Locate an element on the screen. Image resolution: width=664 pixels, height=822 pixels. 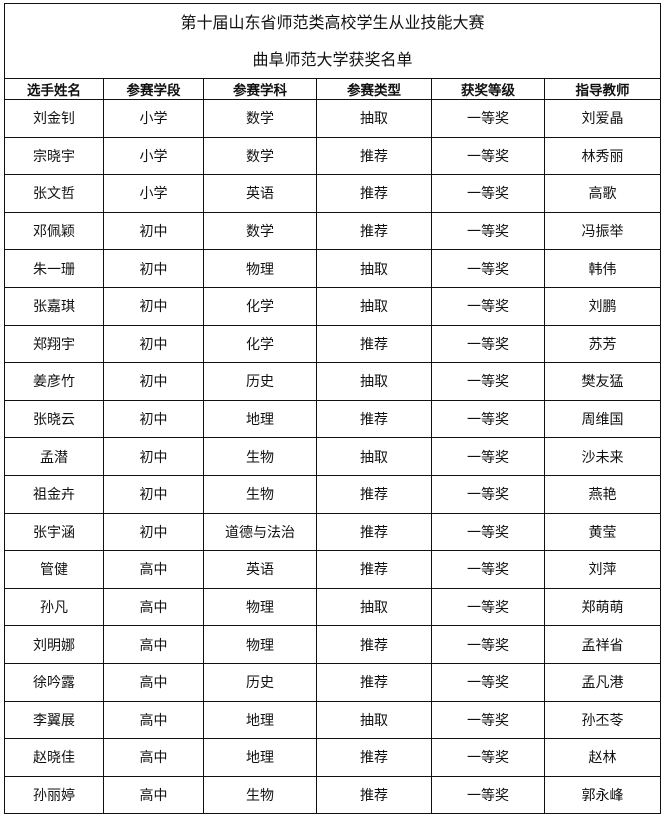
table-cell: 李翼展 is located at coordinates (54, 720).